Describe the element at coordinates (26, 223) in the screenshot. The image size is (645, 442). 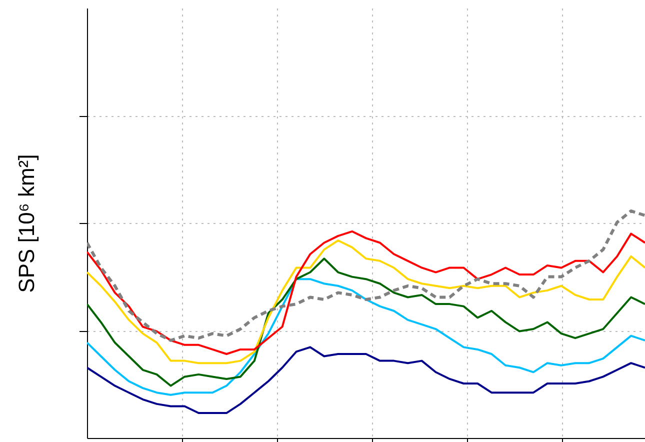
I see `y-axis-title: SPS [10⁶ km²]` at that location.